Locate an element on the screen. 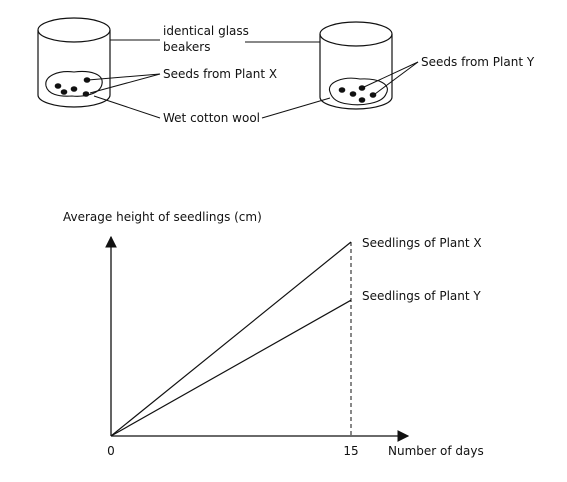 The height and width of the screenshot is (482, 567). beaker-right is located at coordinates (356, 65).